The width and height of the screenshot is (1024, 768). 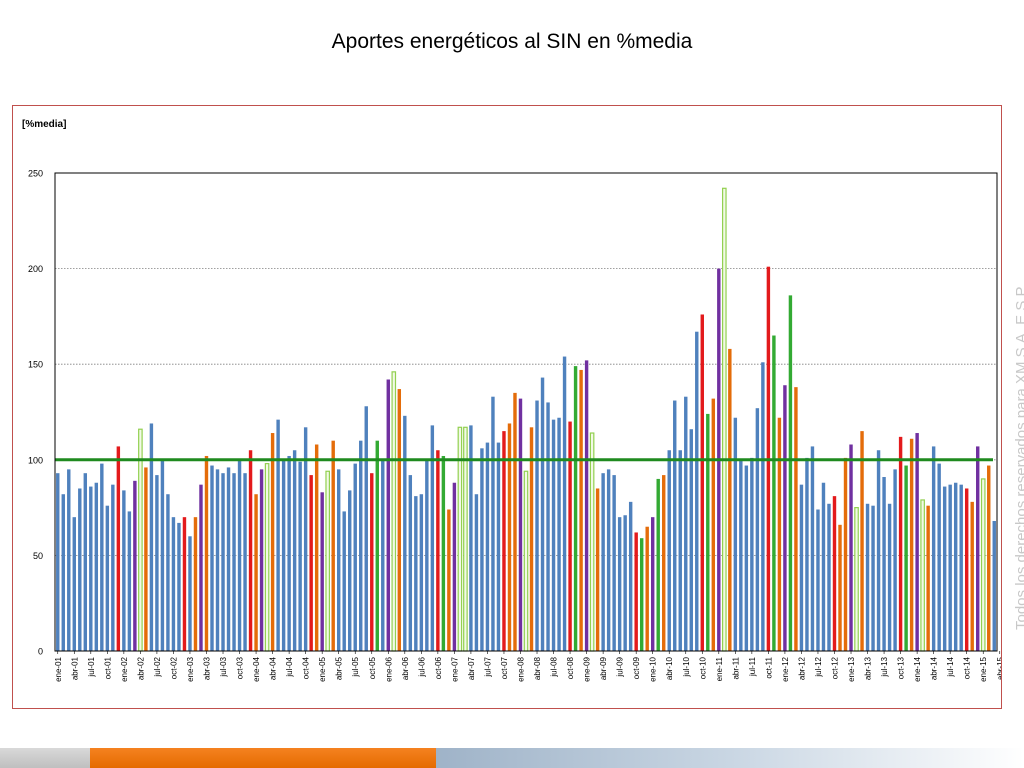 I want to click on x-tick-label: abr-09, so click(x=603, y=668).